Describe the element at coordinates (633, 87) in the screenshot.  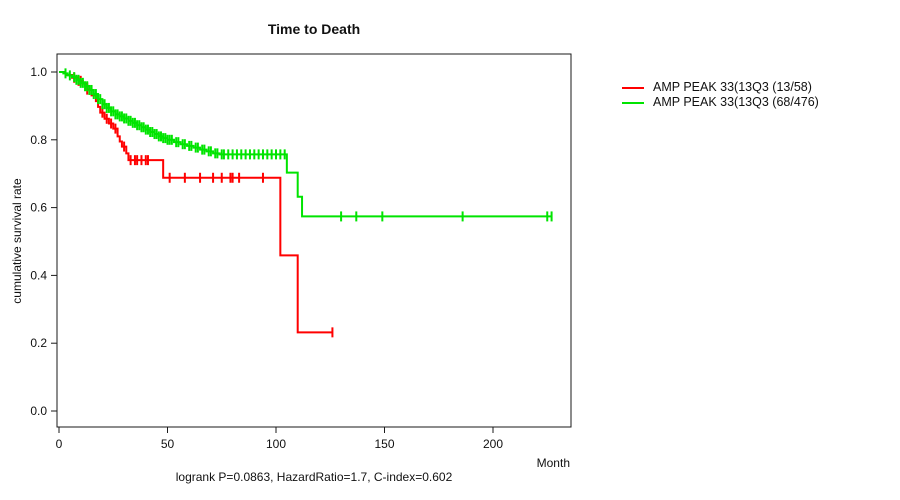
I see `legend-line-red-icon` at that location.